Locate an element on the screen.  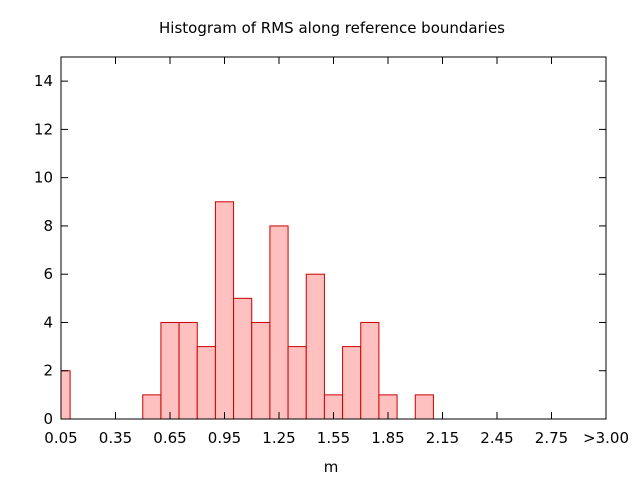
x-tick-label: 2.45 is located at coordinates (496, 438).